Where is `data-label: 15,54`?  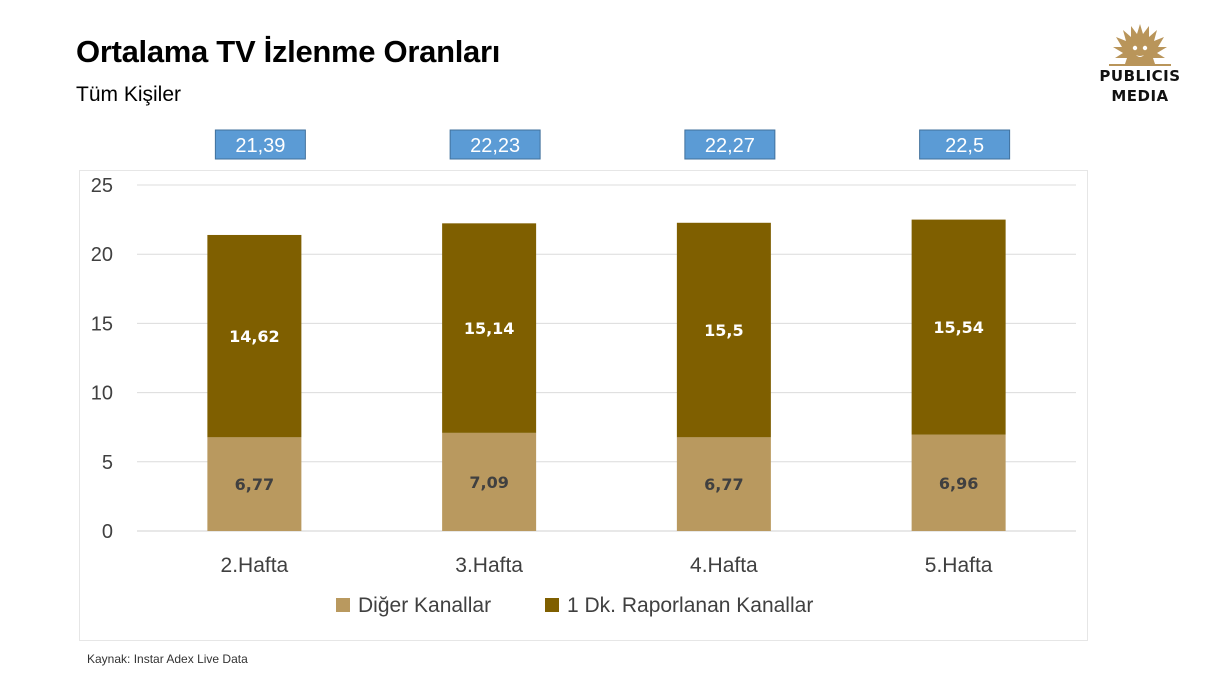
data-label: 15,54 is located at coordinates (958, 327).